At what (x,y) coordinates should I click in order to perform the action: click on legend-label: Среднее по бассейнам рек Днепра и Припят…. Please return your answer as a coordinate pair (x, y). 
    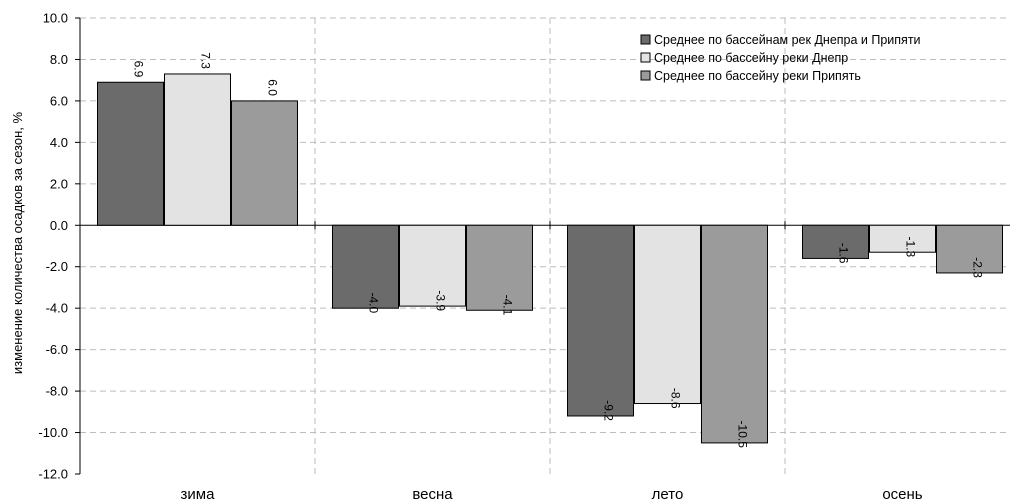
    Looking at the image, I should click on (787, 40).